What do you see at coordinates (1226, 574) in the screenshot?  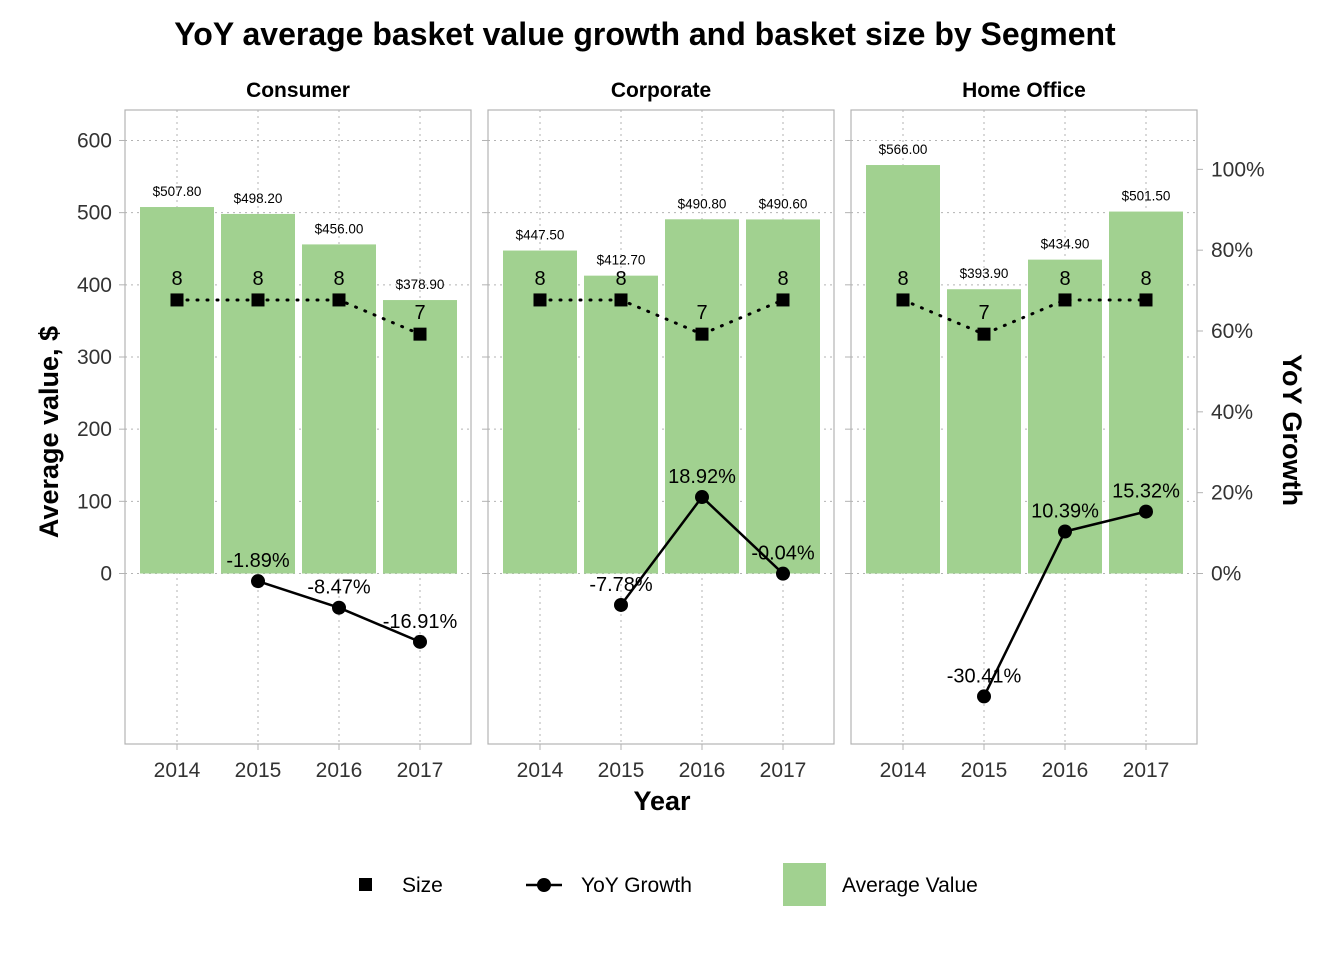 I see `y2-tick-label: 0%` at bounding box center [1226, 574].